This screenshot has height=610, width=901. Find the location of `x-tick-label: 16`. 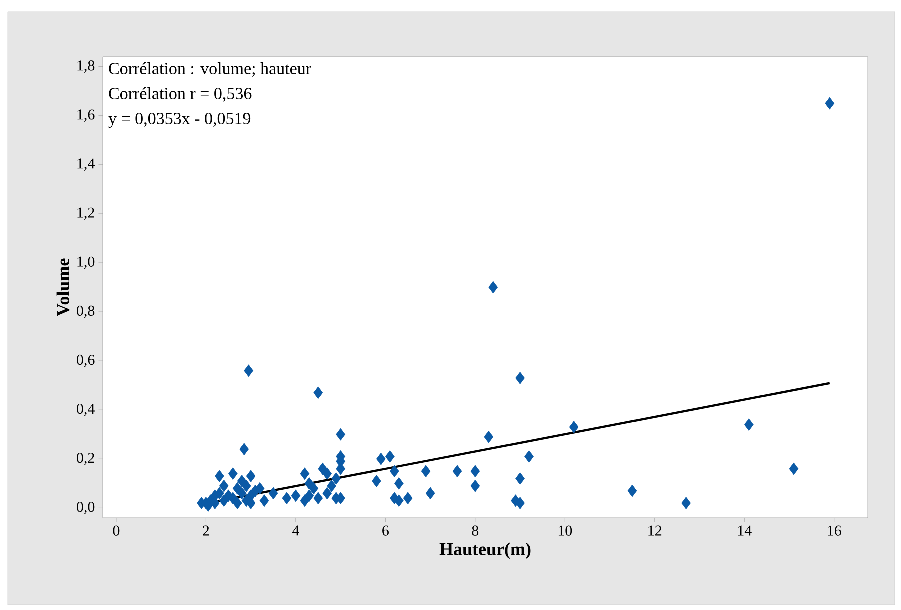

x-tick-label: 16 is located at coordinates (835, 531).